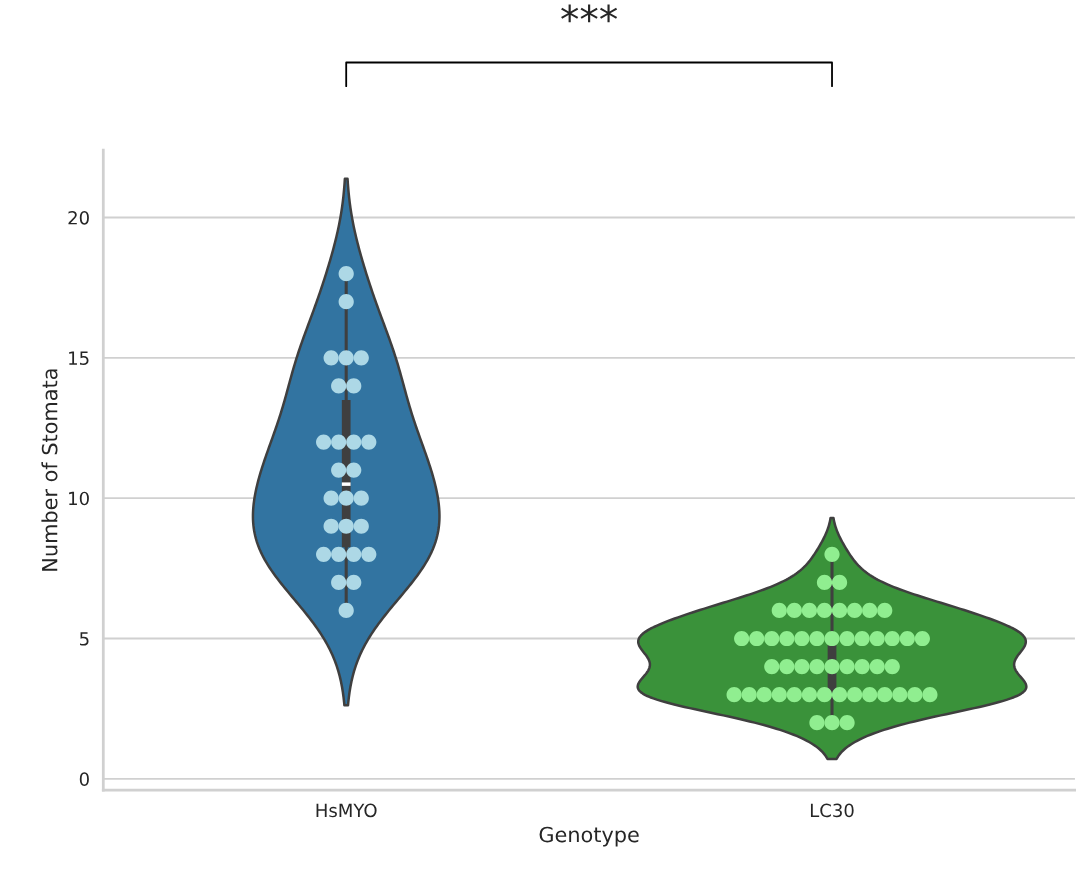 Image resolution: width=1076 pixels, height=873 pixels. What do you see at coordinates (832, 810) in the screenshot?
I see `x-tick-label: LC30` at bounding box center [832, 810].